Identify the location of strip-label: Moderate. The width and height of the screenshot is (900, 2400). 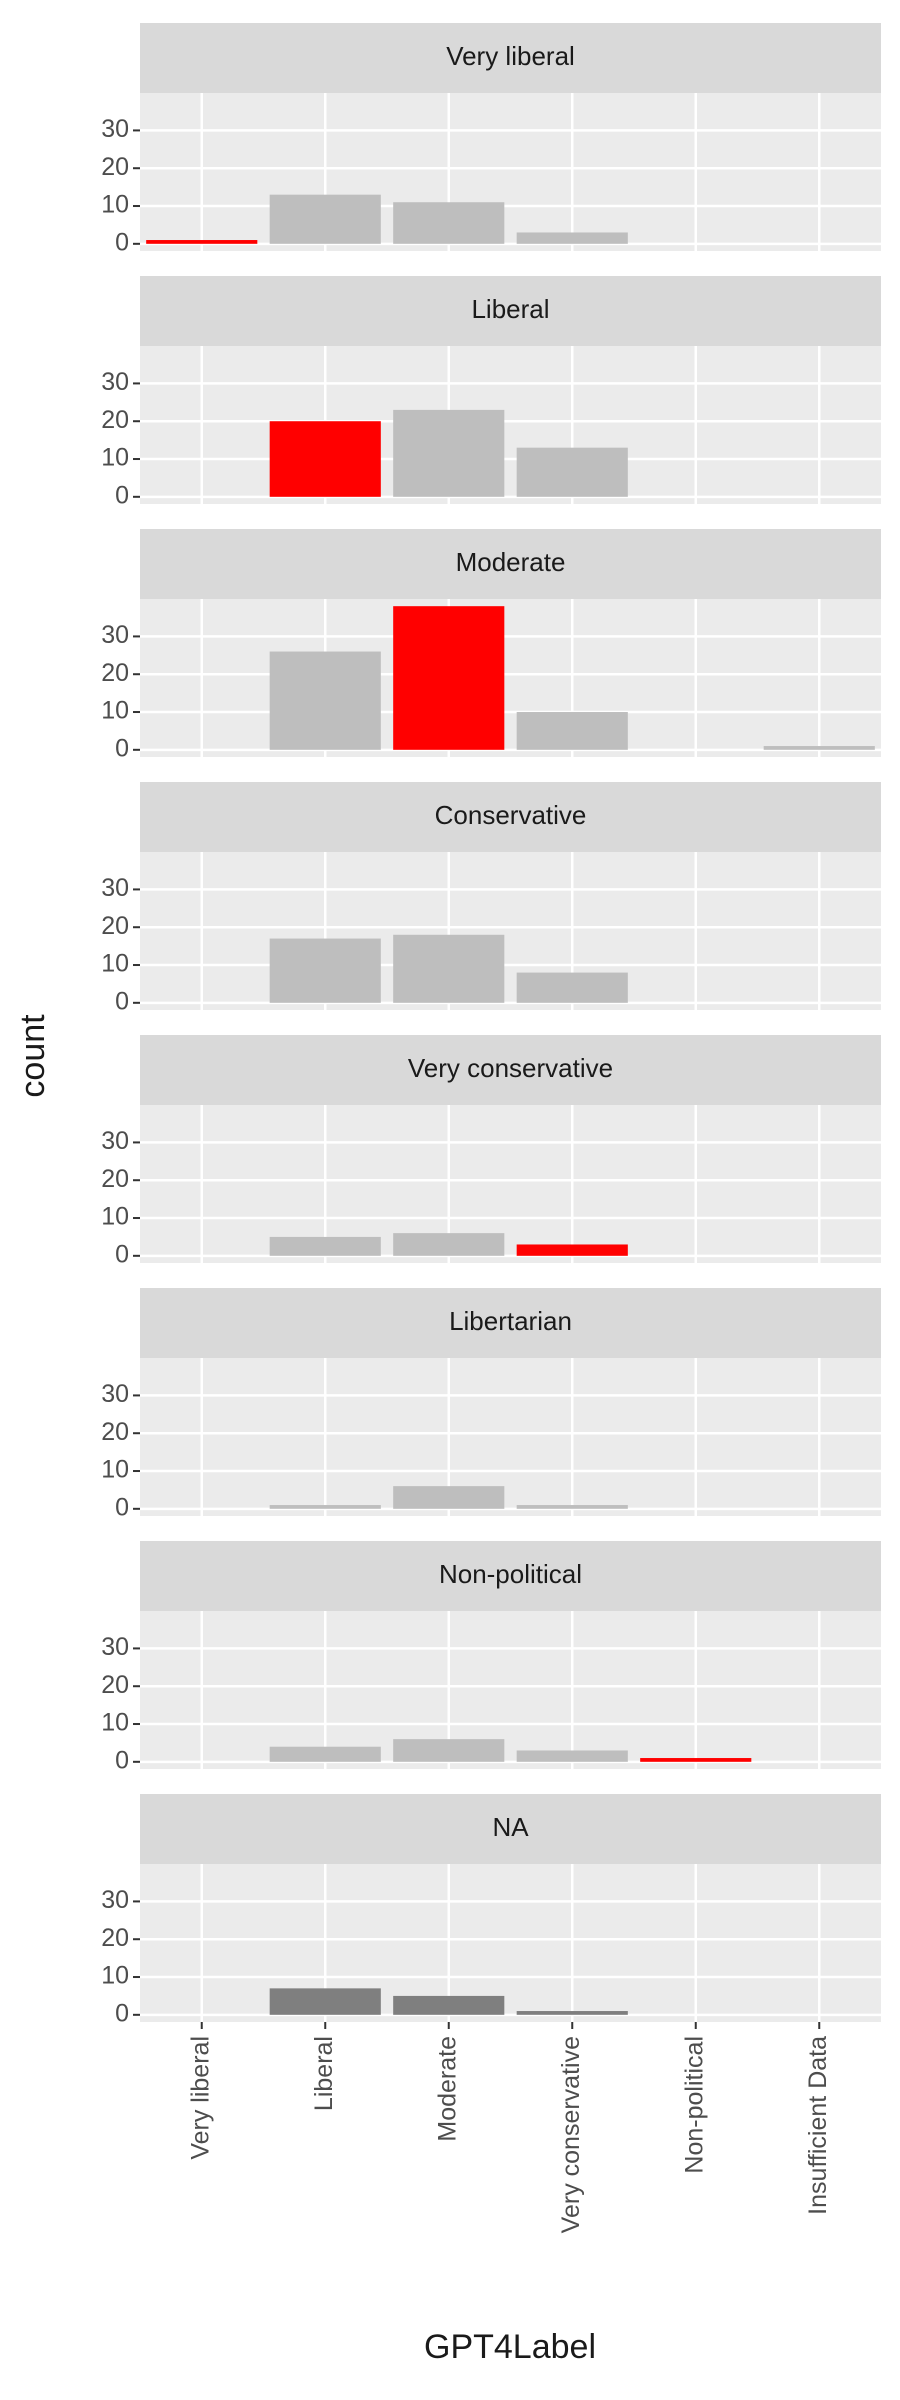
(511, 562).